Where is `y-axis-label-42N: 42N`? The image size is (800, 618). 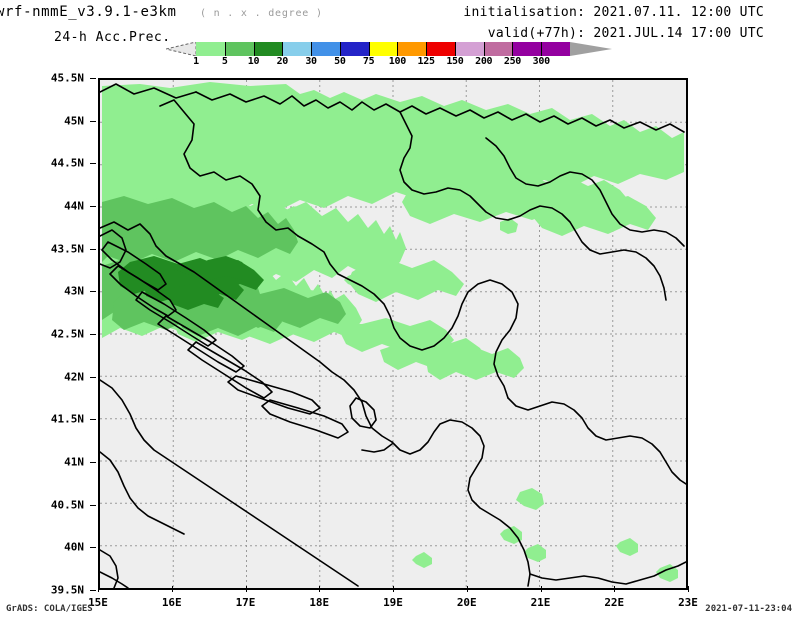
y-axis-label-42N: 42N is located at coordinates (74, 377).